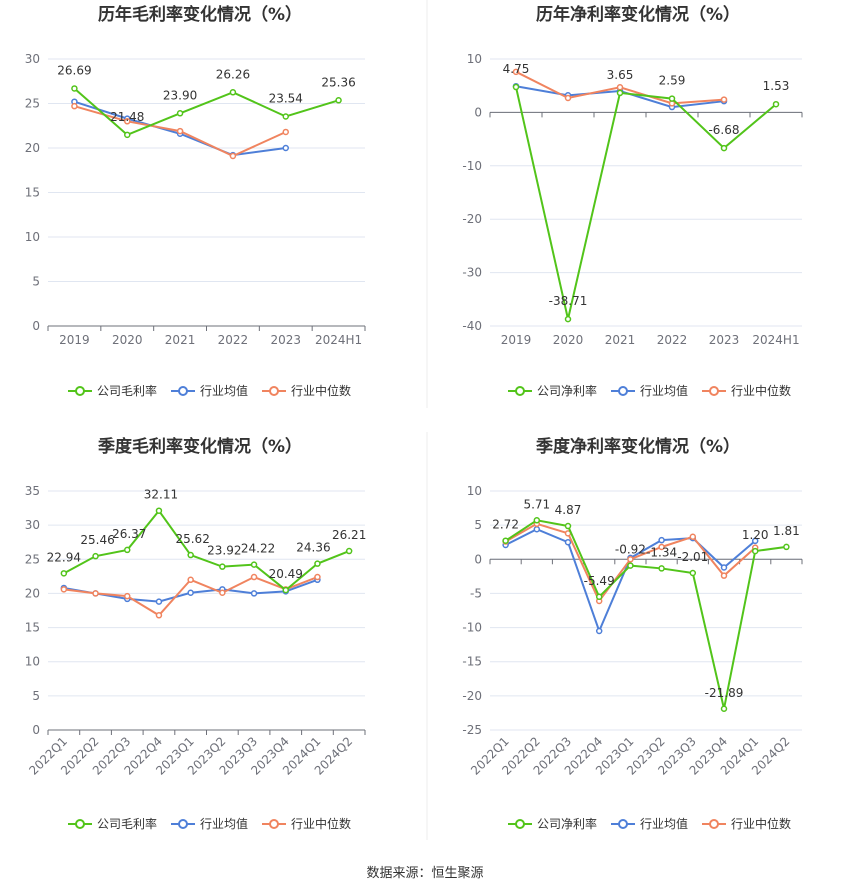 The width and height of the screenshot is (850, 891). Describe the element at coordinates (74, 340) in the screenshot. I see `x-tick-label: 2019` at that location.